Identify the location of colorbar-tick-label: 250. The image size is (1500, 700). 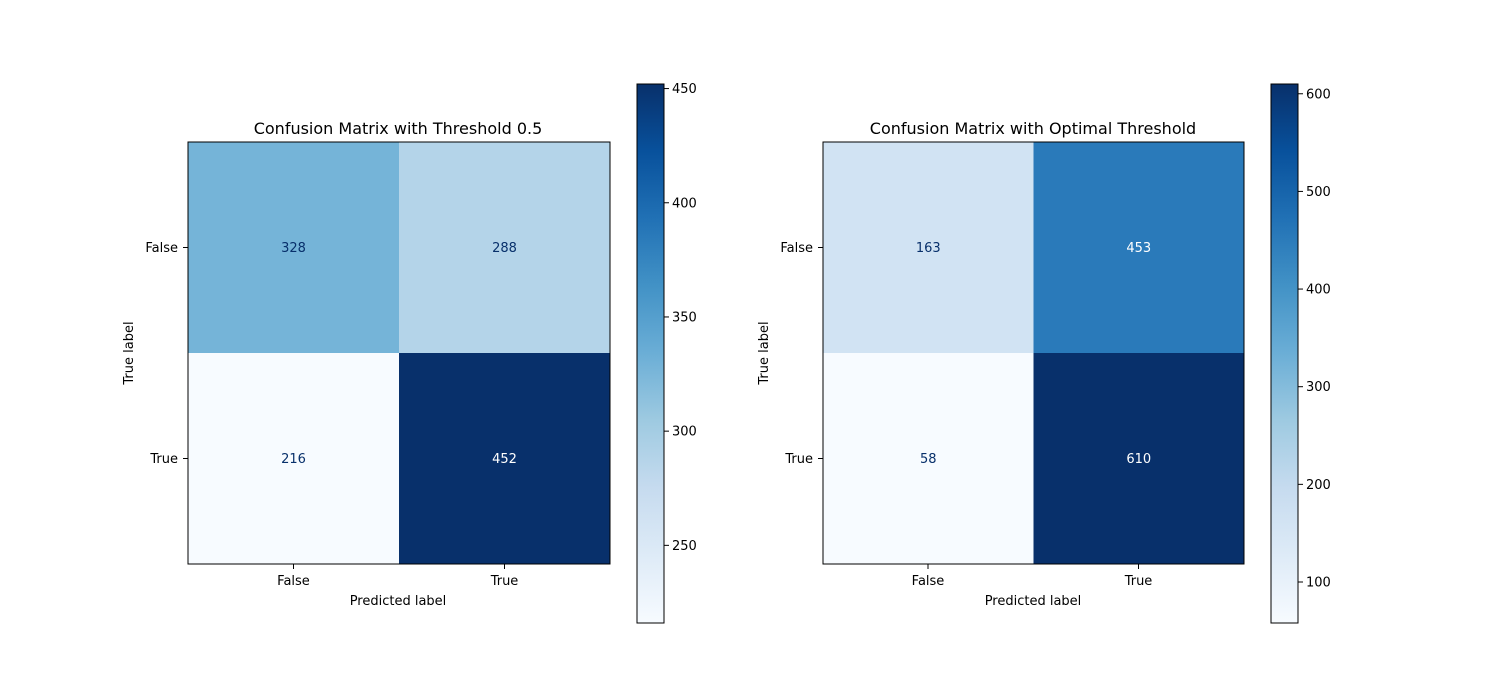
(684, 546).